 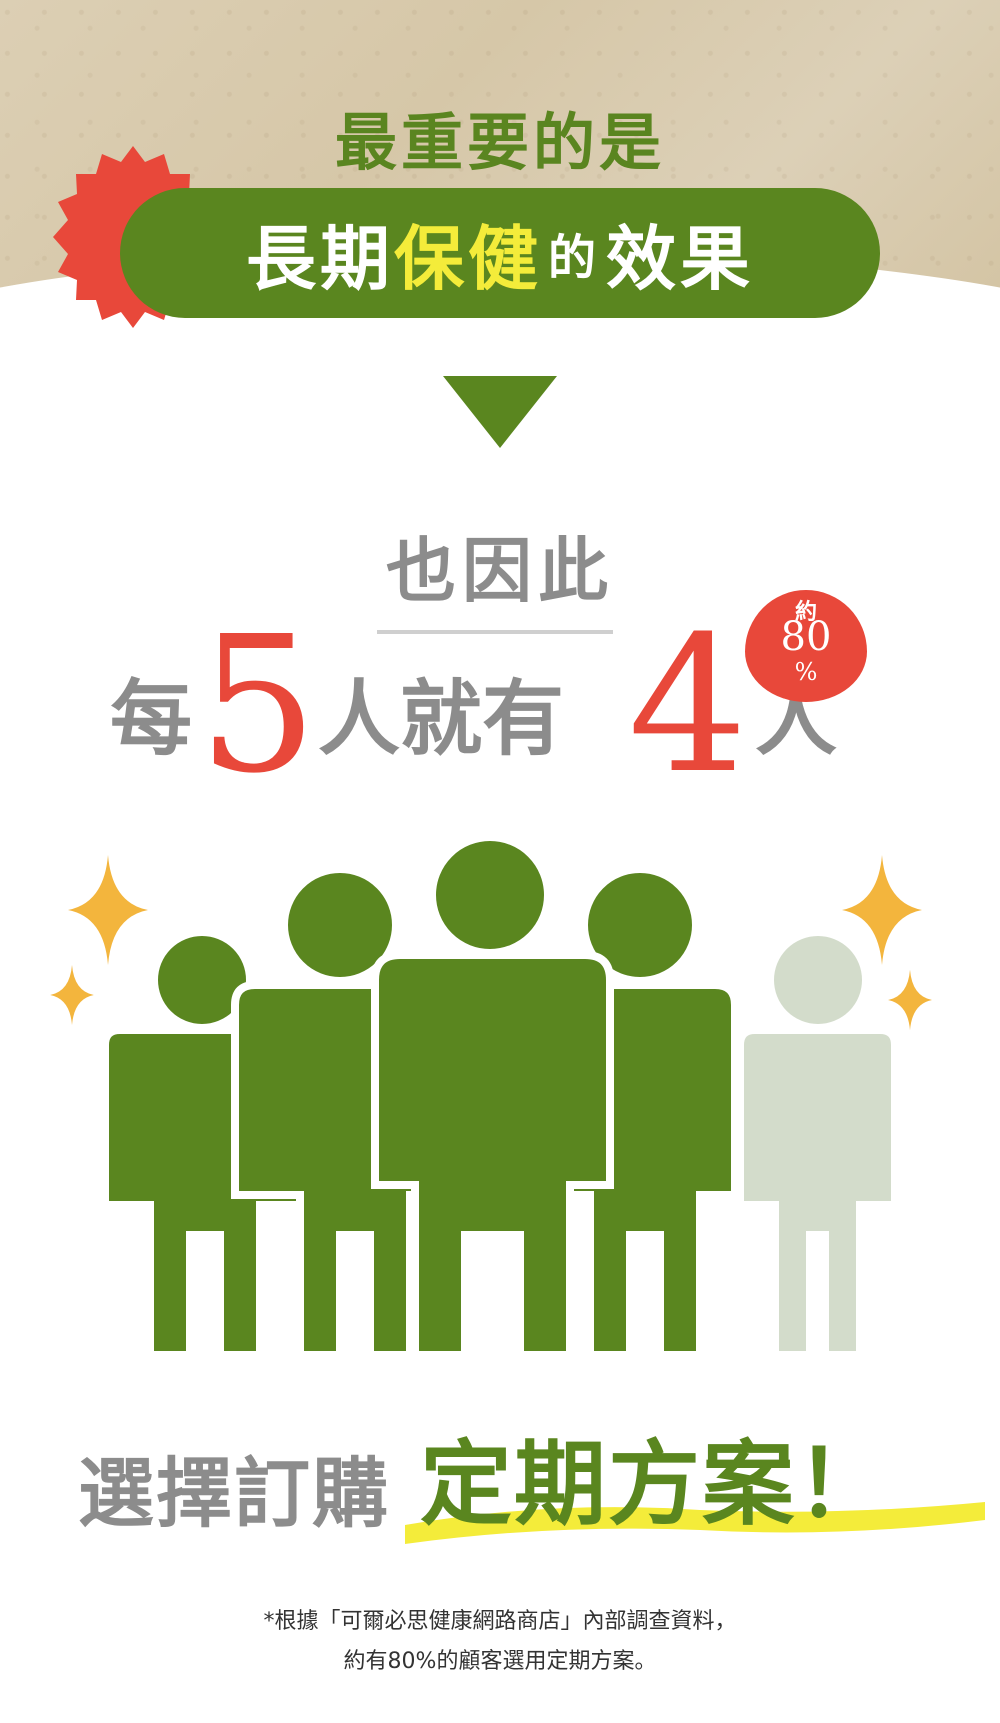 I want to click on percentage-badge: 約 80 % *, so click(x=815, y=642).